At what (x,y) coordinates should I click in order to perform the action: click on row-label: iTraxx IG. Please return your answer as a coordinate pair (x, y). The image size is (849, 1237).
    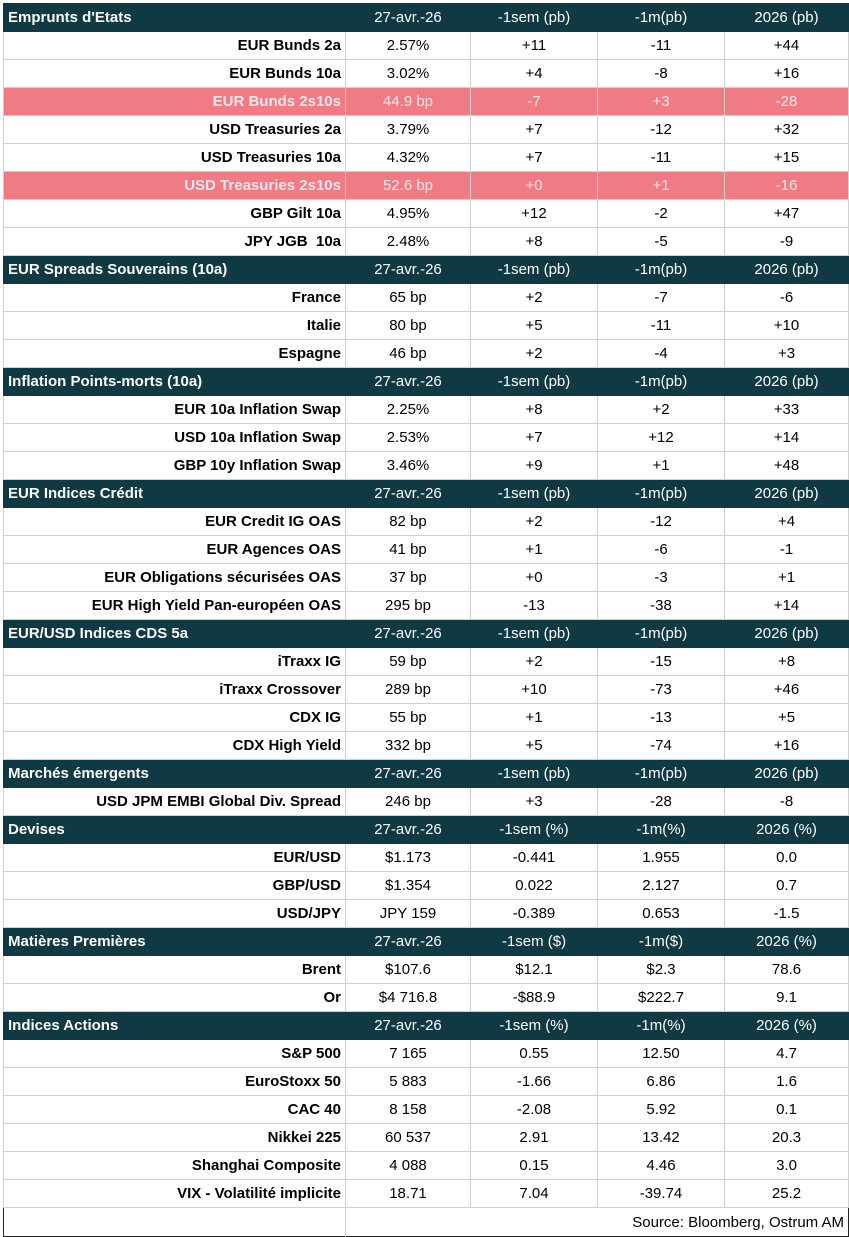
    Looking at the image, I should click on (174, 661).